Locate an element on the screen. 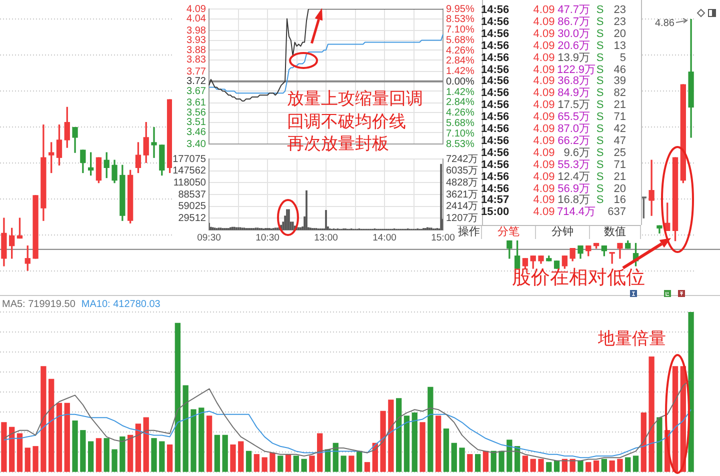 The image size is (720, 476). y-tick-label: 59025 is located at coordinates (192, 206).